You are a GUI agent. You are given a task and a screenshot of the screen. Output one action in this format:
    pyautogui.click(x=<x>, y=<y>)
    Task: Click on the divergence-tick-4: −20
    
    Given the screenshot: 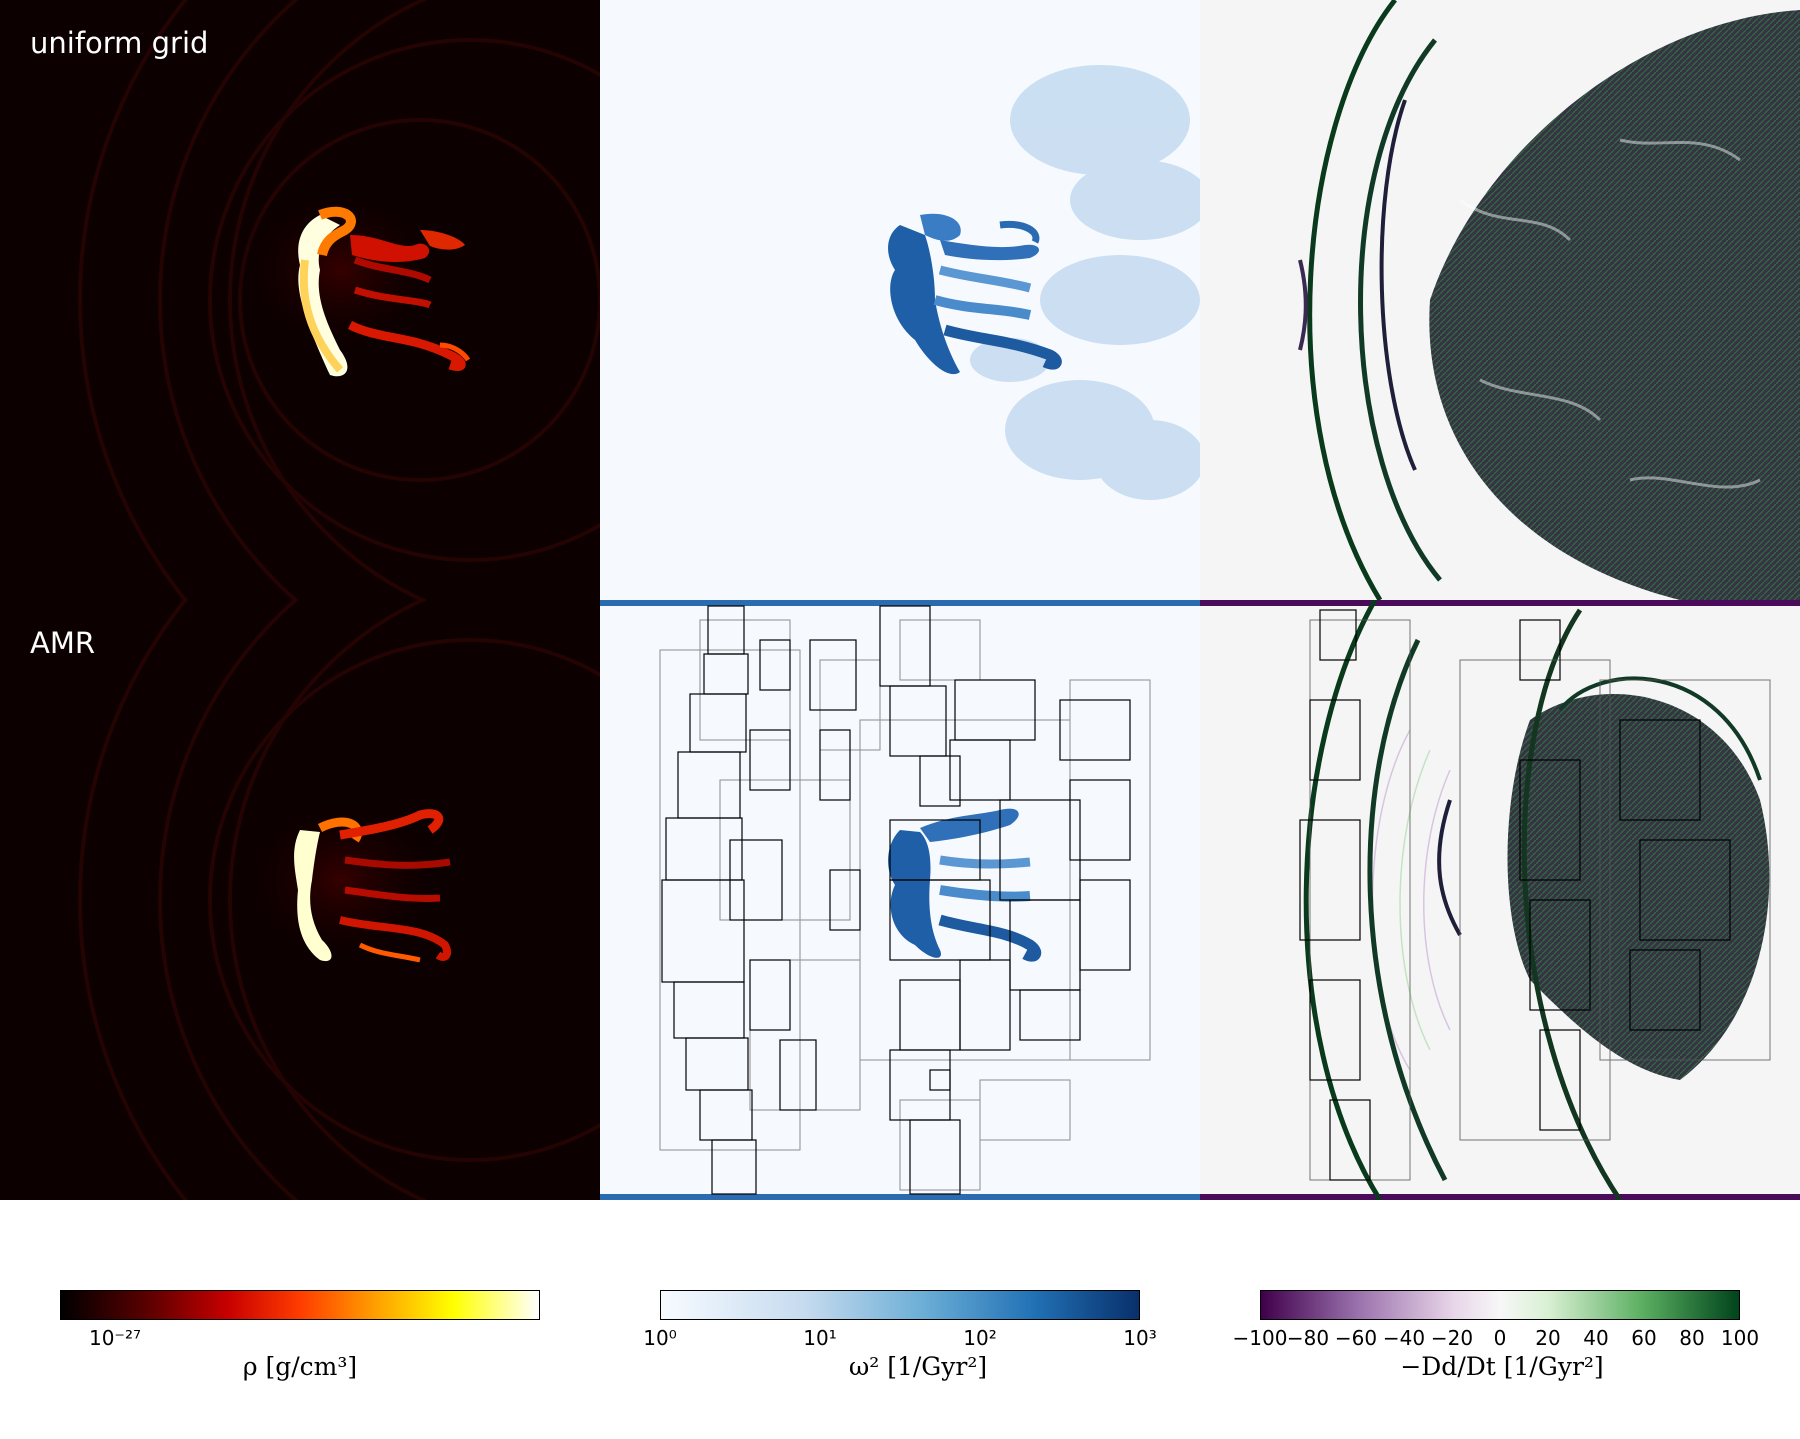 What is the action you would take?
    pyautogui.click(x=1452, y=1338)
    